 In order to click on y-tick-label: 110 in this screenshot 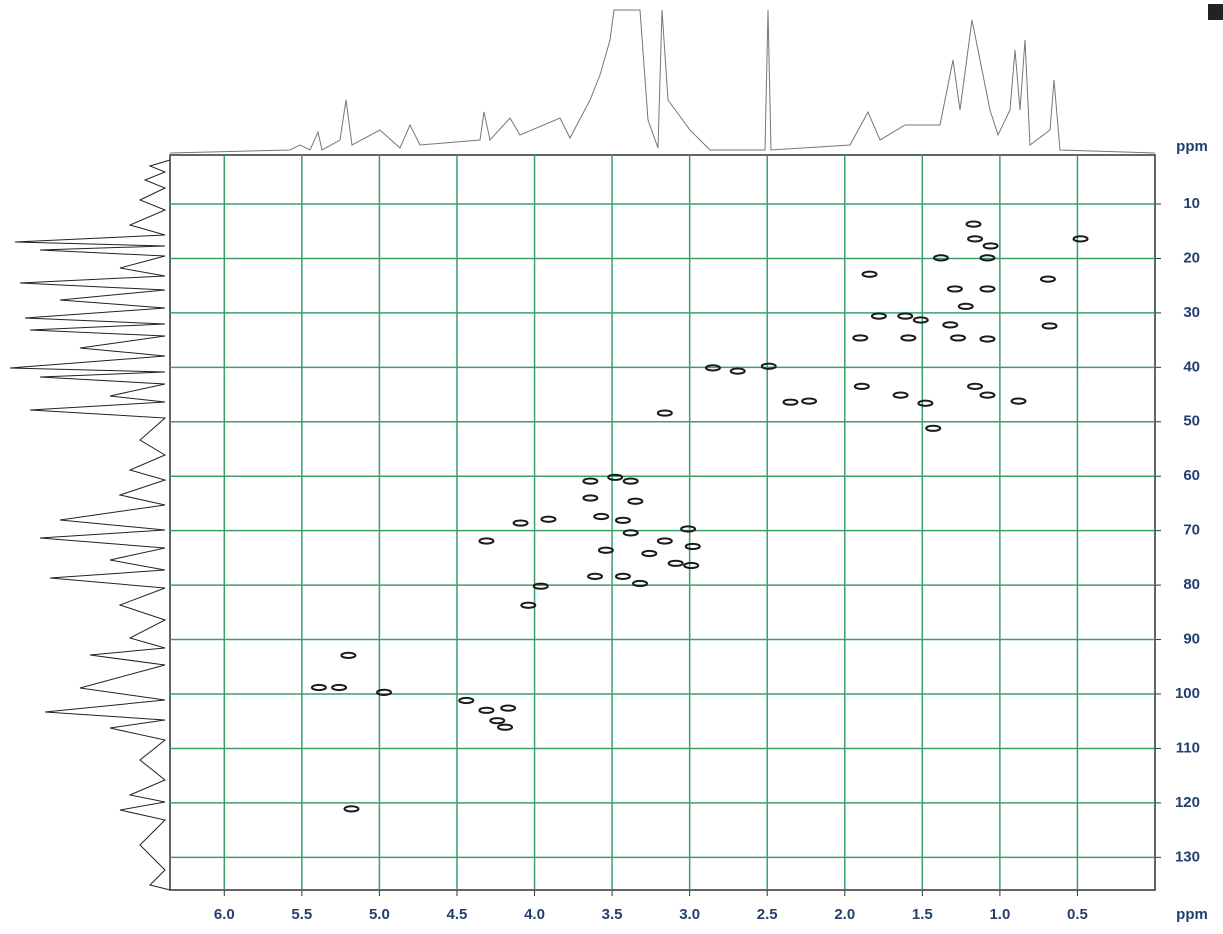, I will do `click(1188, 747)`.